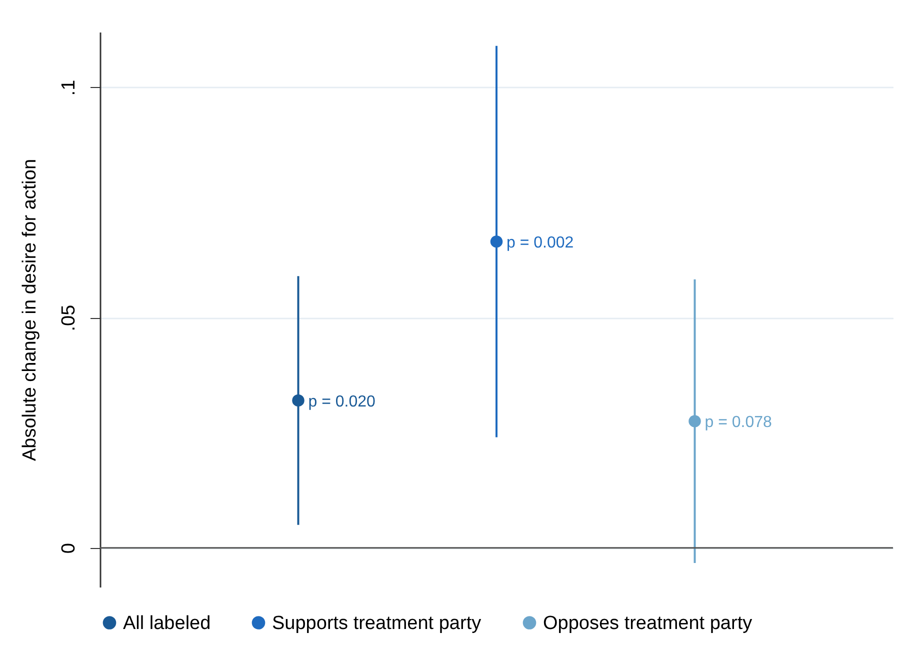  I want to click on y-tick-label: .05, so click(69, 318).